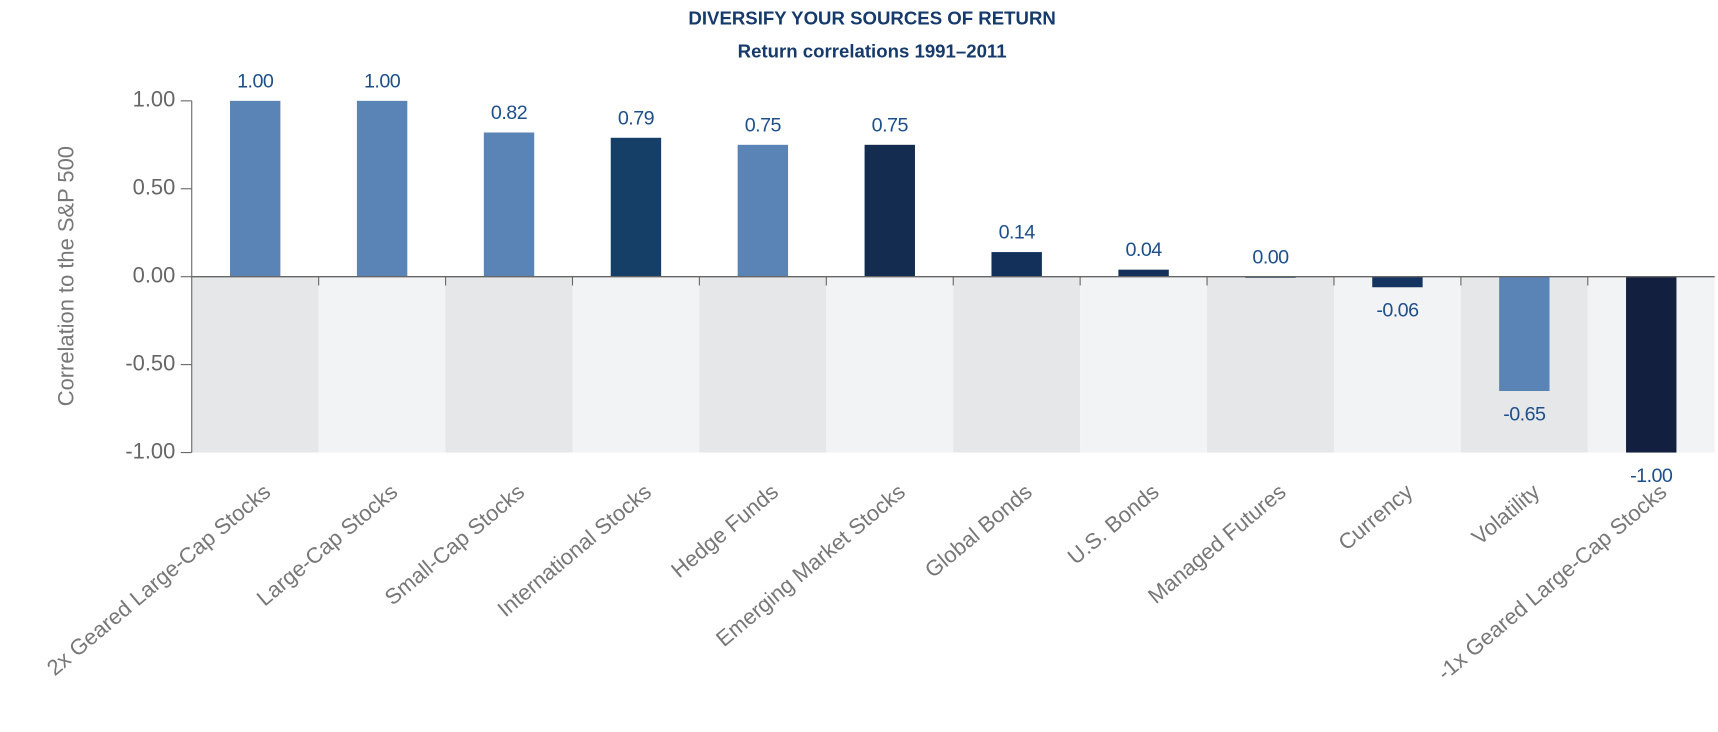  What do you see at coordinates (1270, 257) in the screenshot?
I see `value-label: 0.00` at bounding box center [1270, 257].